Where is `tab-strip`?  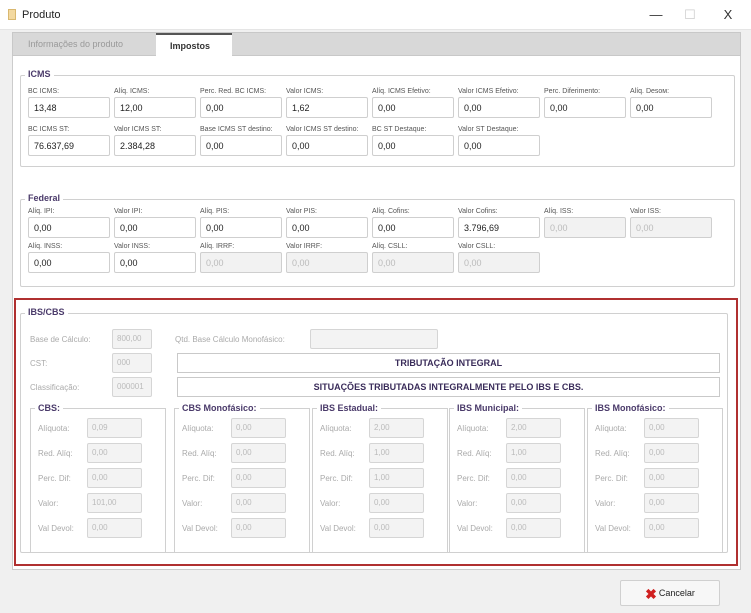 tab-strip is located at coordinates (376, 44).